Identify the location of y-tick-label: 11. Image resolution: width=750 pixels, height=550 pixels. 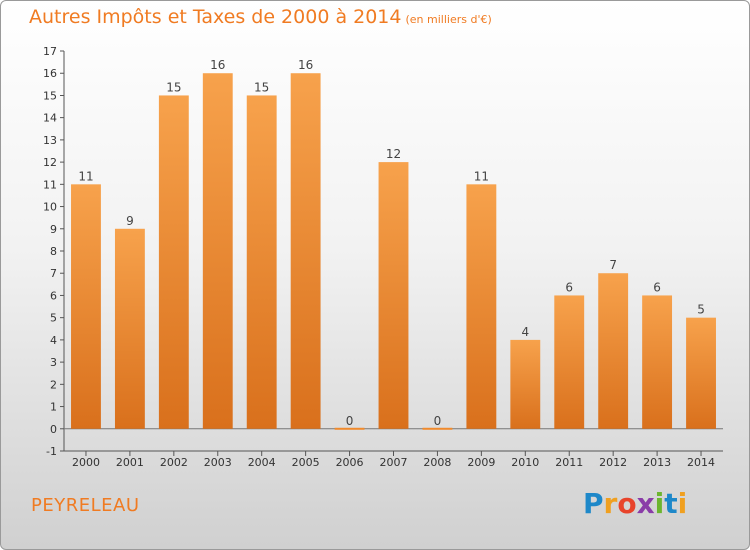
(50, 184).